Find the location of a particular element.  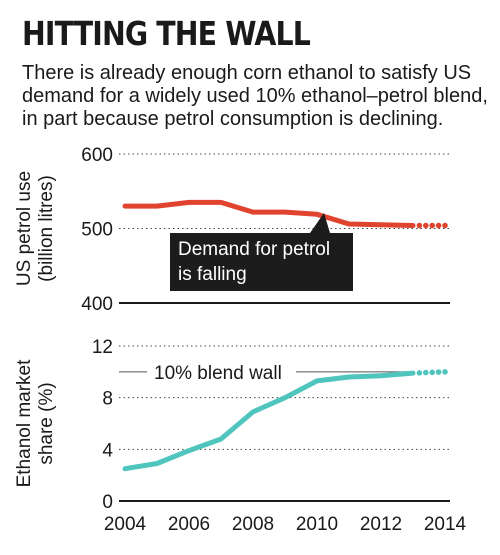

y-axis-label: Ethanol market is located at coordinates (24, 423).